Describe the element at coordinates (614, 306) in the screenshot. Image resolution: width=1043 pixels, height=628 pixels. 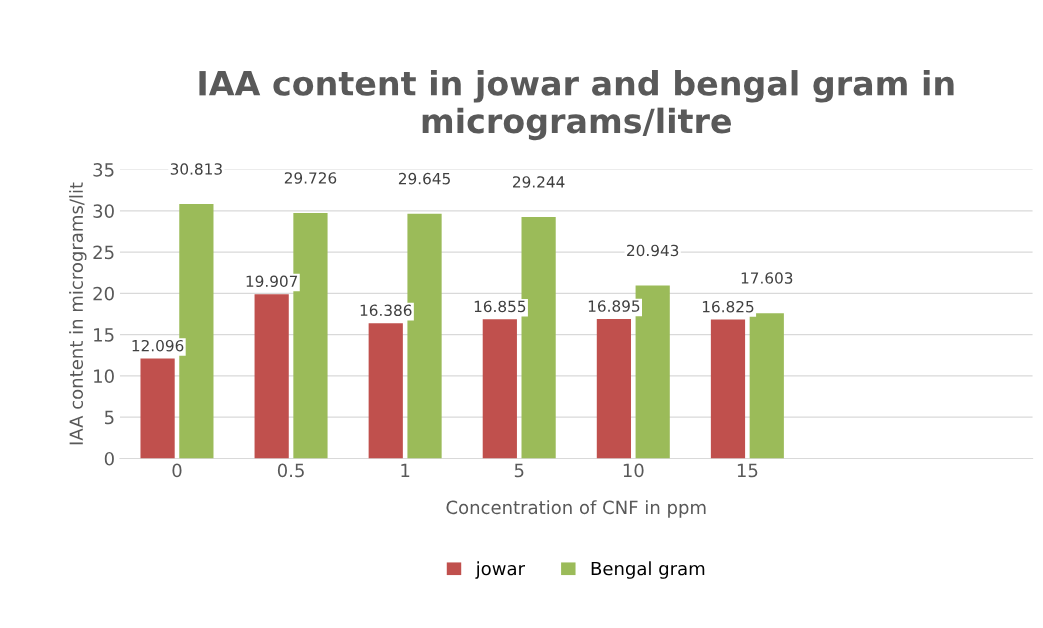
I see `data-label: 16.895` at that location.